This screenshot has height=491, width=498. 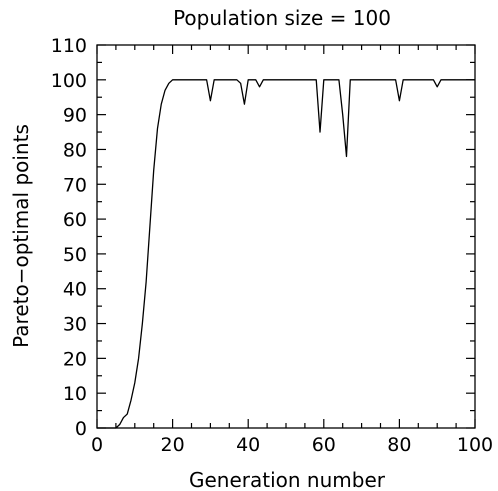 I want to click on x-tick-label: 100, so click(x=475, y=445).